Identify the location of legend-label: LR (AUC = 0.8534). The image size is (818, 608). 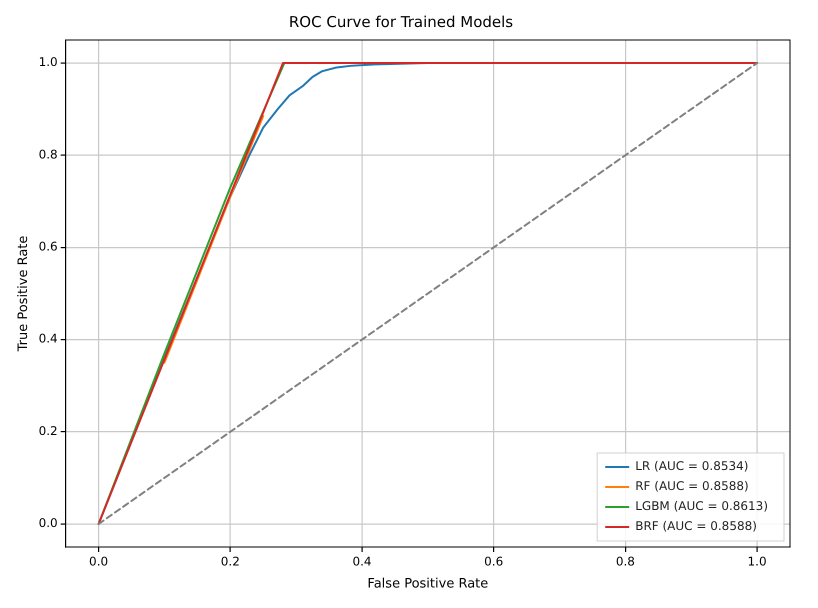
(691, 466).